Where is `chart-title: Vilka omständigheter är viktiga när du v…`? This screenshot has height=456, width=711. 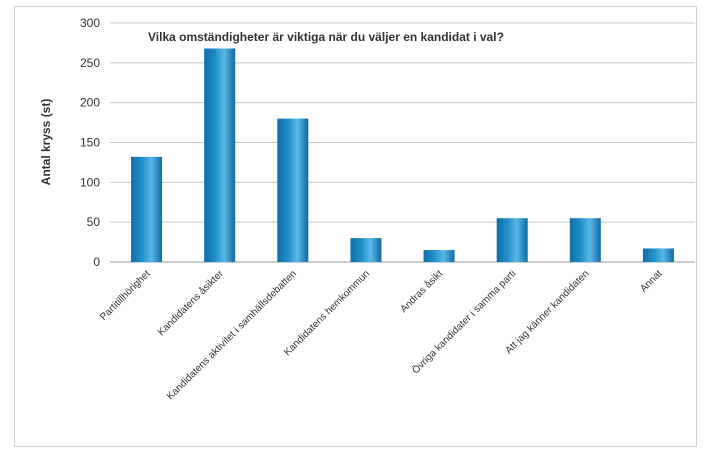 chart-title: Vilka omständigheter är viktiga när du v… is located at coordinates (326, 37).